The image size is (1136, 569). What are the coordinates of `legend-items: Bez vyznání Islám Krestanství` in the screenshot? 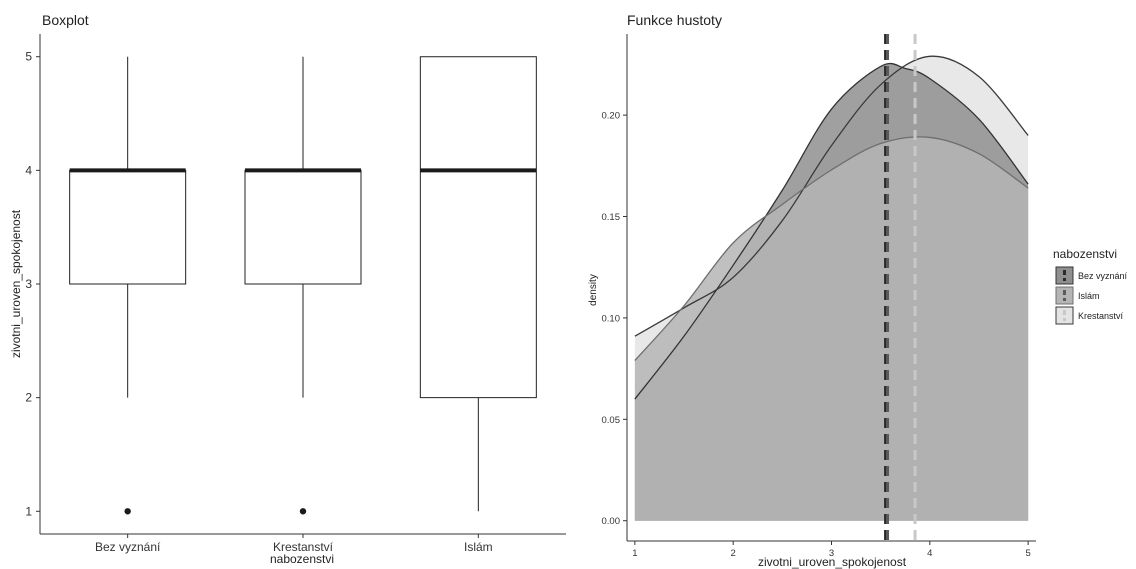 It's located at (1091, 295).